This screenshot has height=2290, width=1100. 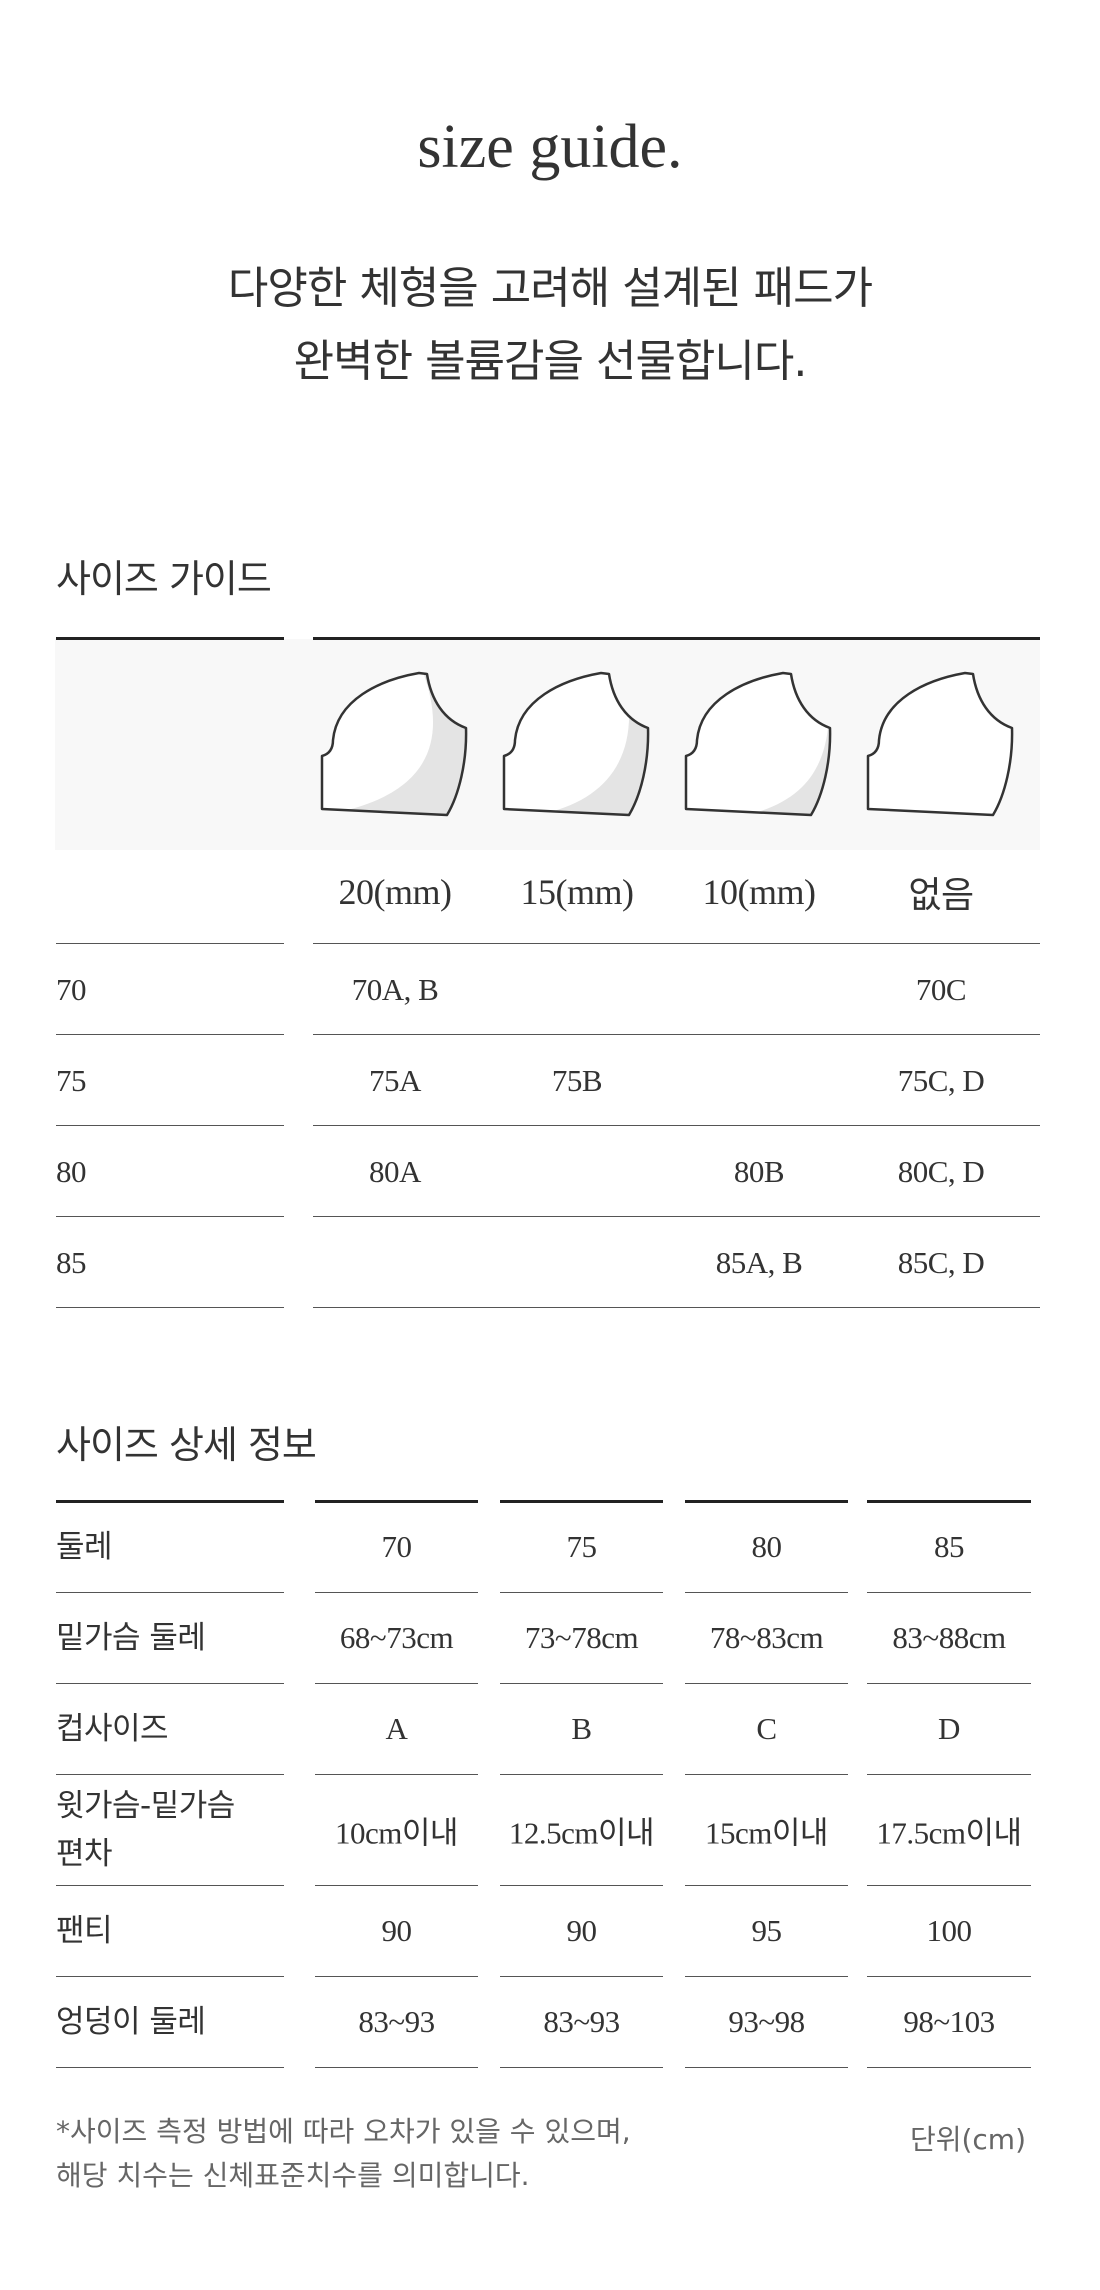 I want to click on cup-size-cell: 85A, B, so click(x=759, y=1262).